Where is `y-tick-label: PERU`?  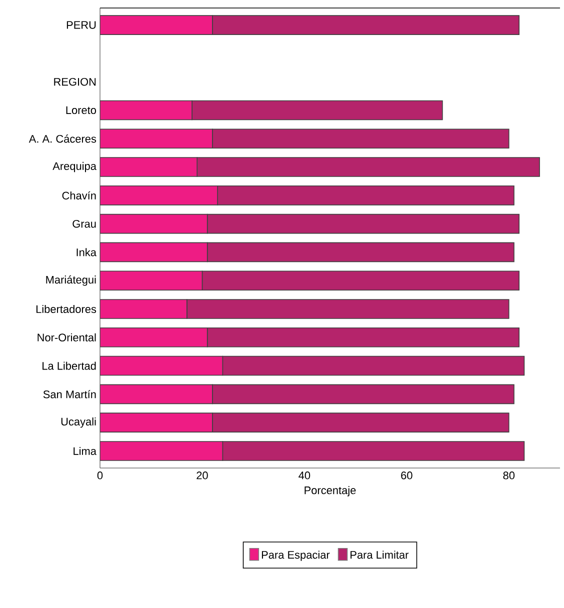
y-tick-label: PERU is located at coordinates (81, 25).